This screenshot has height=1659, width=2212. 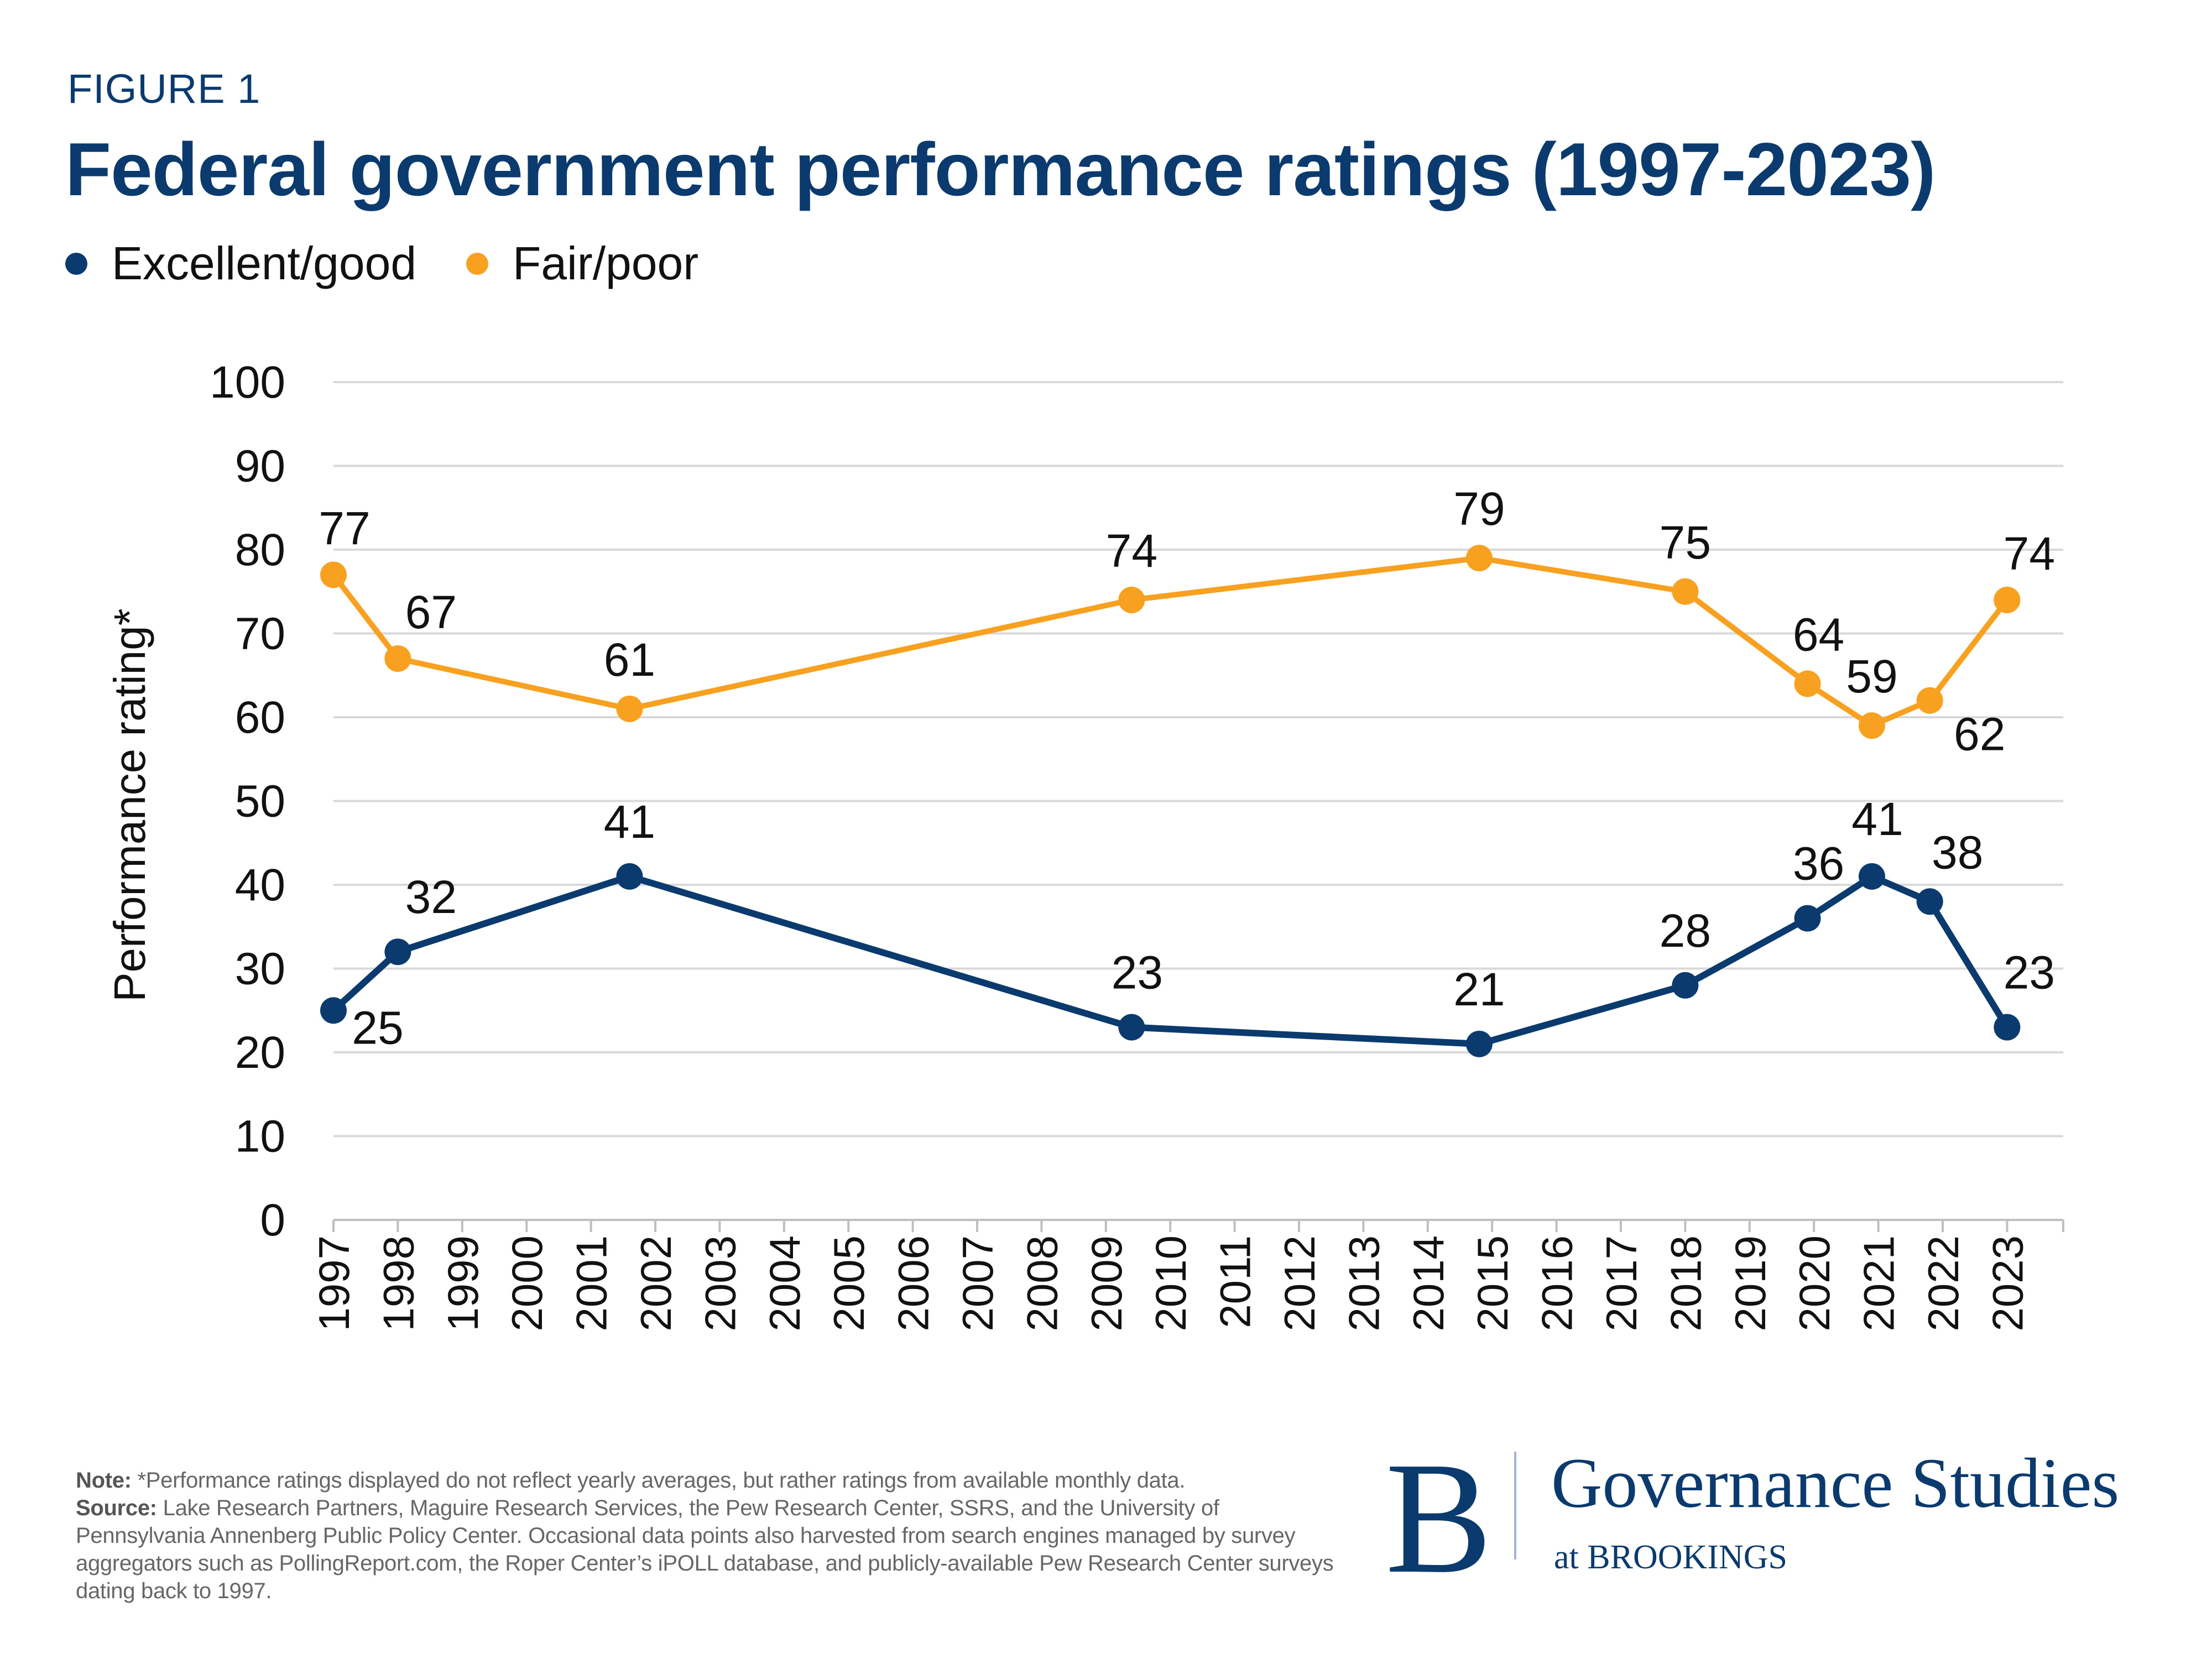 What do you see at coordinates (1439, 1518) in the screenshot?
I see `brookings-logo-letter: B` at bounding box center [1439, 1518].